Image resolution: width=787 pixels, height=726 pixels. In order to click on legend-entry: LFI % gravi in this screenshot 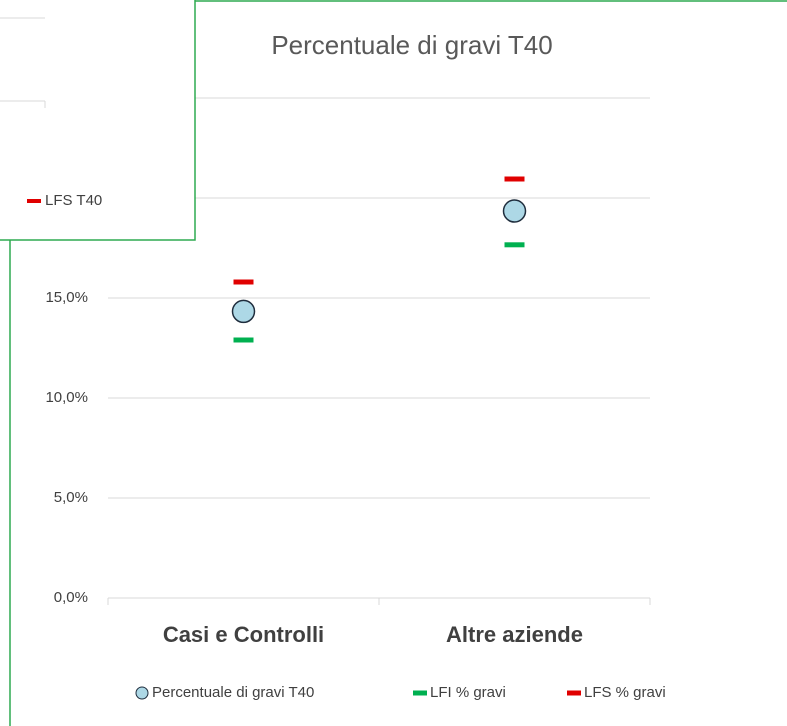, I will do `click(459, 692)`.